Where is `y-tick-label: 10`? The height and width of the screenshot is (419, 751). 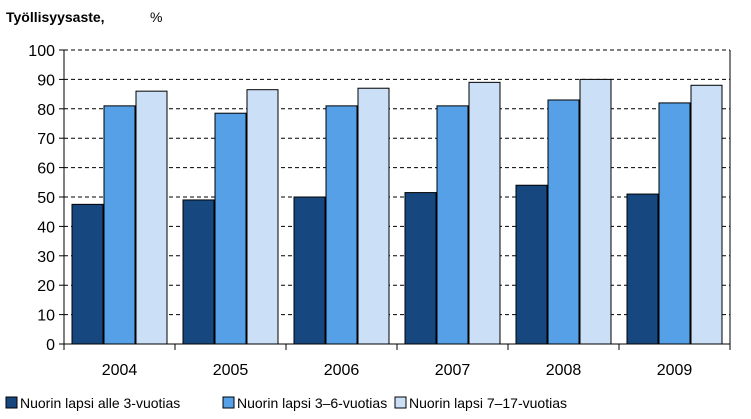 y-tick-label: 10 is located at coordinates (46, 316).